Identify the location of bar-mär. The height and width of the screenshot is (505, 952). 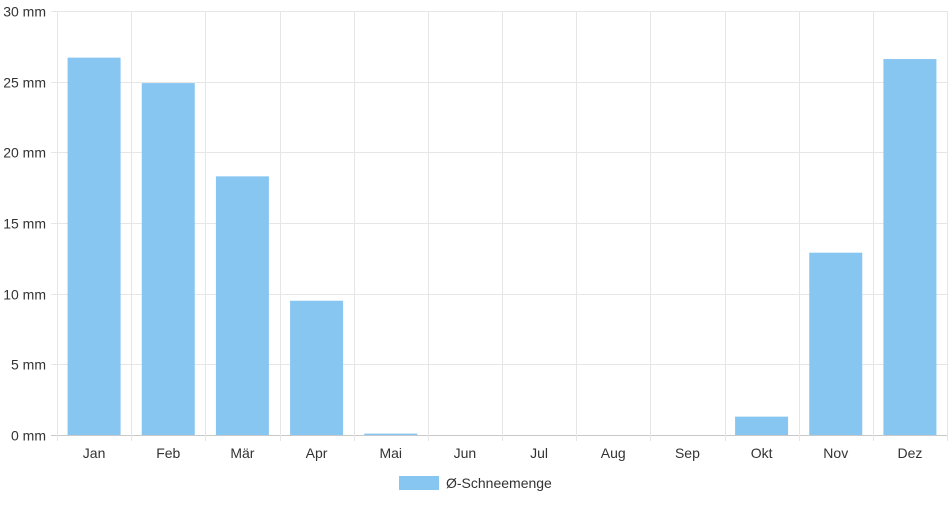
(242, 306).